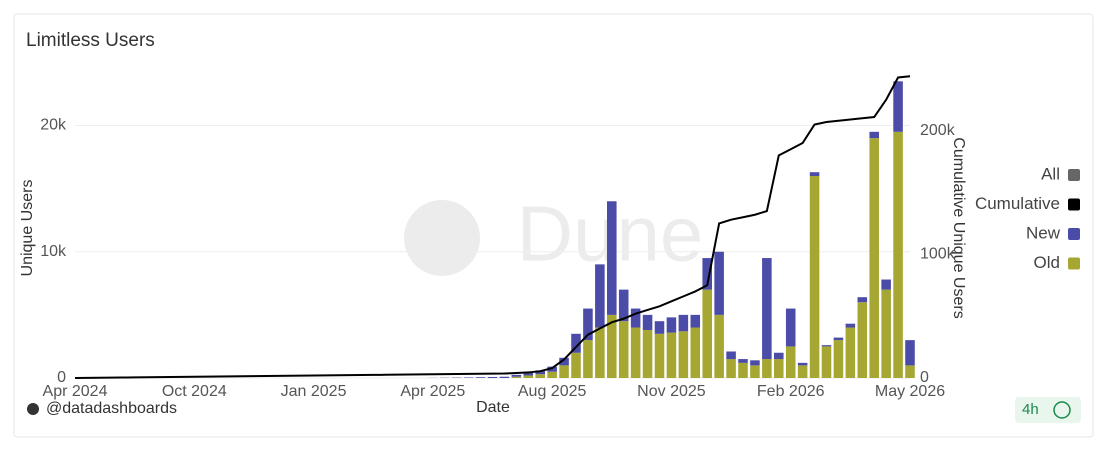 The height and width of the screenshot is (451, 1102). Describe the element at coordinates (552, 391) in the screenshot. I see `x-tick-label: Aug 2025` at that location.